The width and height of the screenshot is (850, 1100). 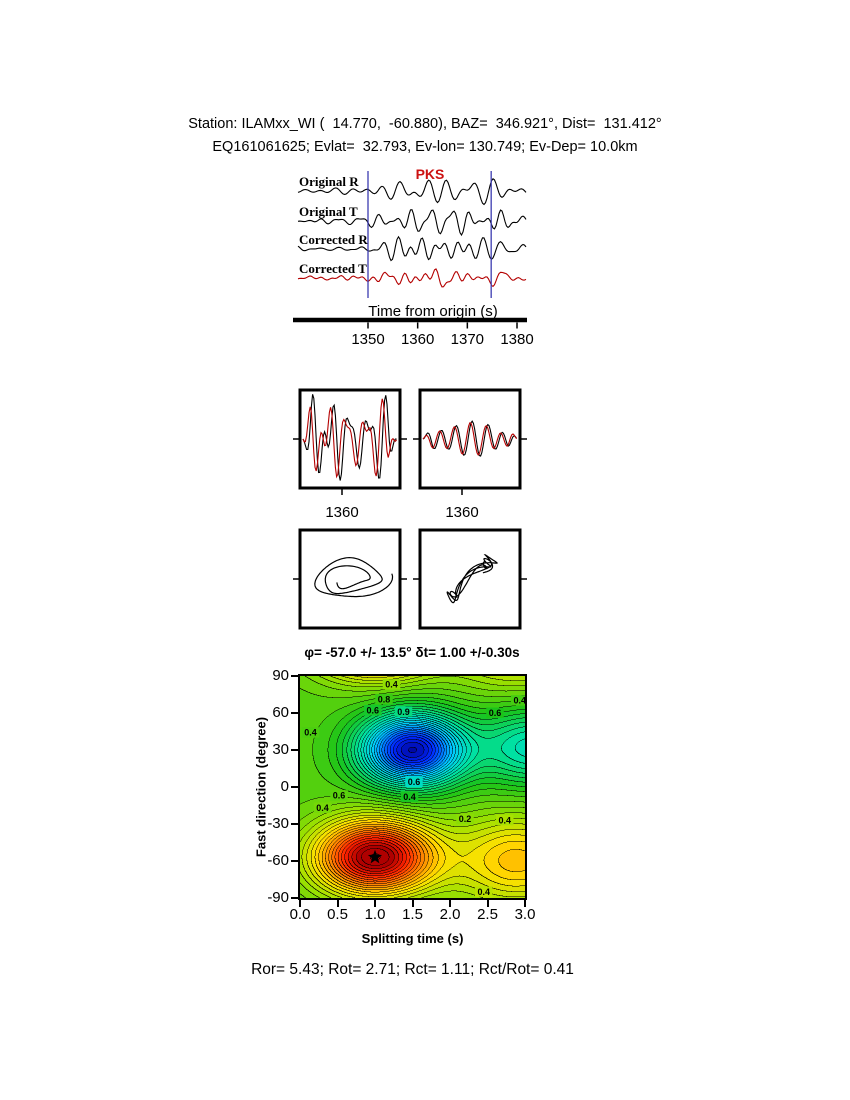 What do you see at coordinates (432, 311) in the screenshot?
I see `time-axis-title: Time from origin (s)` at bounding box center [432, 311].